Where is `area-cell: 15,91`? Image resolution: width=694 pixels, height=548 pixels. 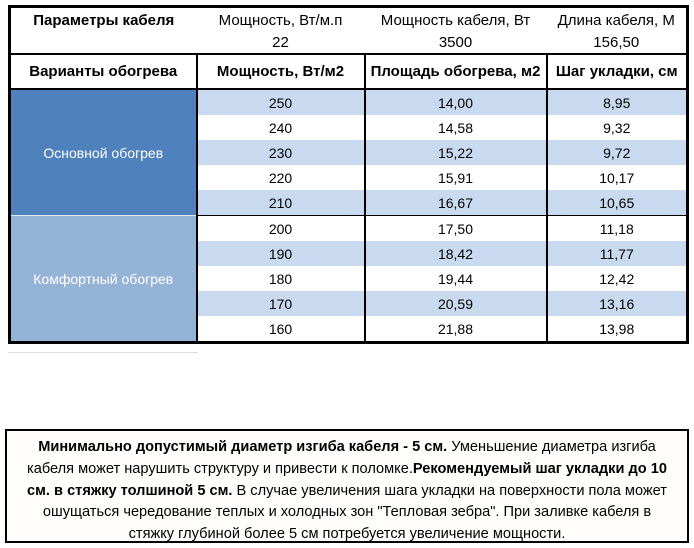 area-cell: 15,91 is located at coordinates (455, 177).